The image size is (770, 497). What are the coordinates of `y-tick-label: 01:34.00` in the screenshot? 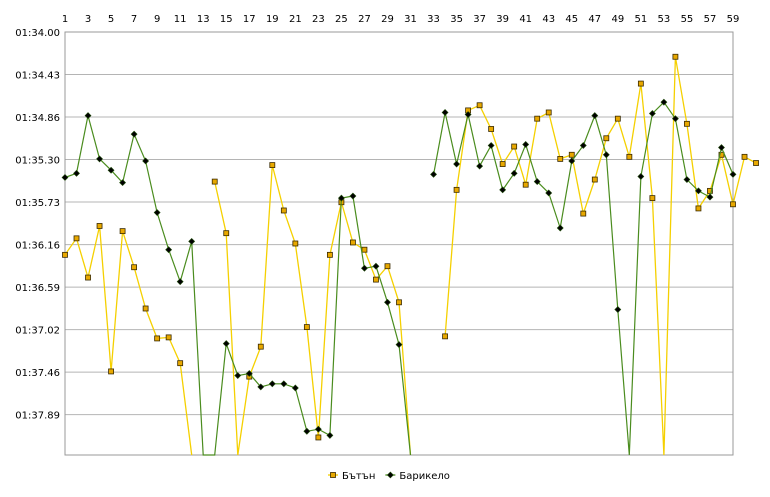 It's located at (37, 33).